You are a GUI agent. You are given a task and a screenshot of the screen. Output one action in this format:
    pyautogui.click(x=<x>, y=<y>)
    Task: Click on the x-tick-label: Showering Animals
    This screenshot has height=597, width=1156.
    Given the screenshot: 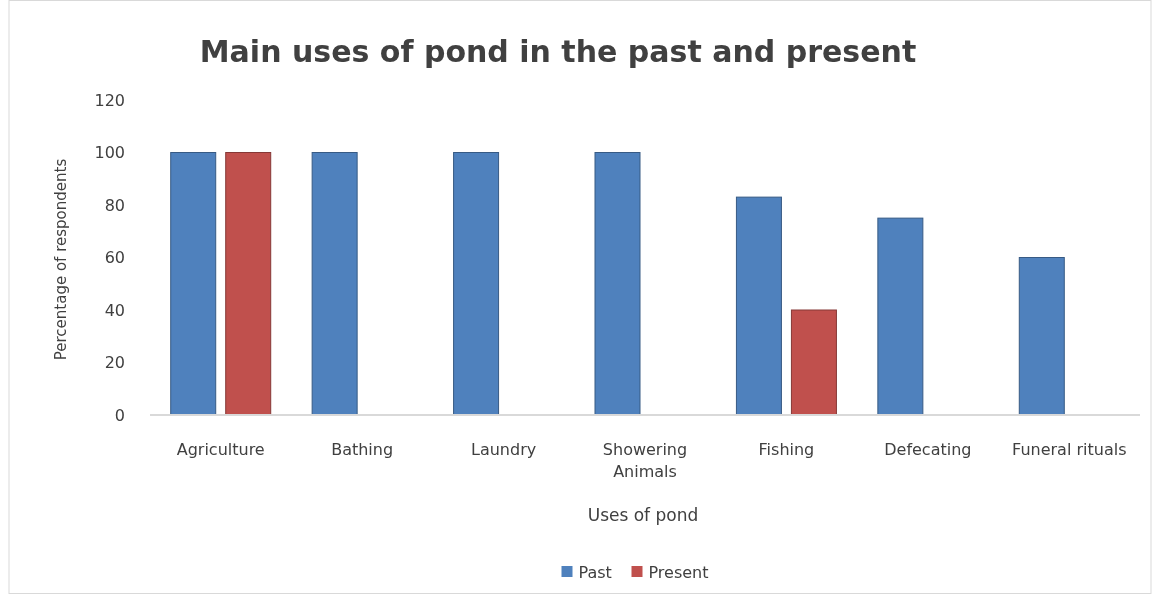 What is the action you would take?
    pyautogui.click(x=645, y=460)
    